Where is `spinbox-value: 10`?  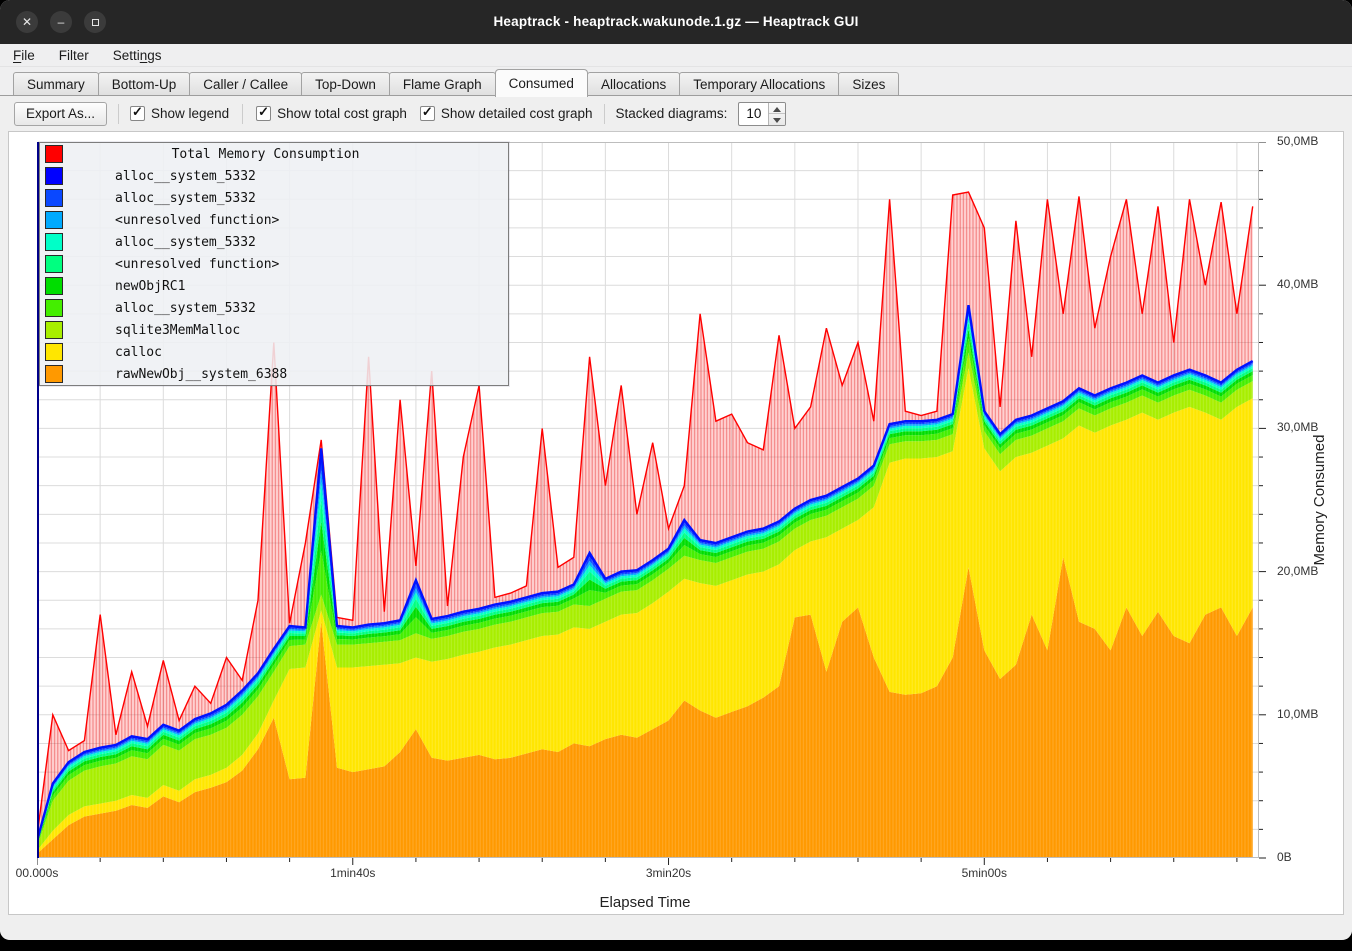
spinbox-value: 10 is located at coordinates (754, 113).